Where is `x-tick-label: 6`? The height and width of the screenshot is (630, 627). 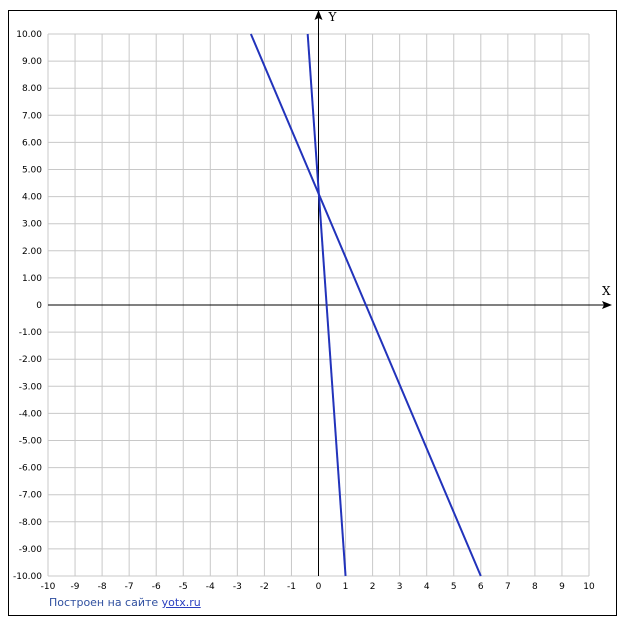
x-tick-label: 6 is located at coordinates (481, 587).